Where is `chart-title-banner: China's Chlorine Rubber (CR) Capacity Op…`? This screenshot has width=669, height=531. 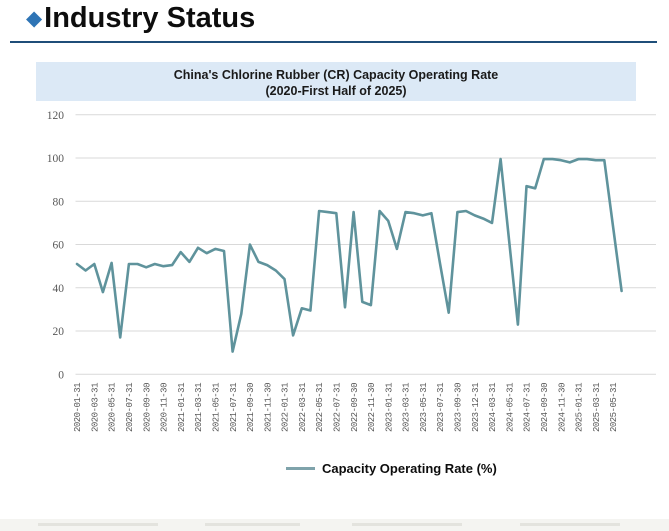
chart-title-banner: China's Chlorine Rubber (CR) Capacity Op… is located at coordinates (336, 81).